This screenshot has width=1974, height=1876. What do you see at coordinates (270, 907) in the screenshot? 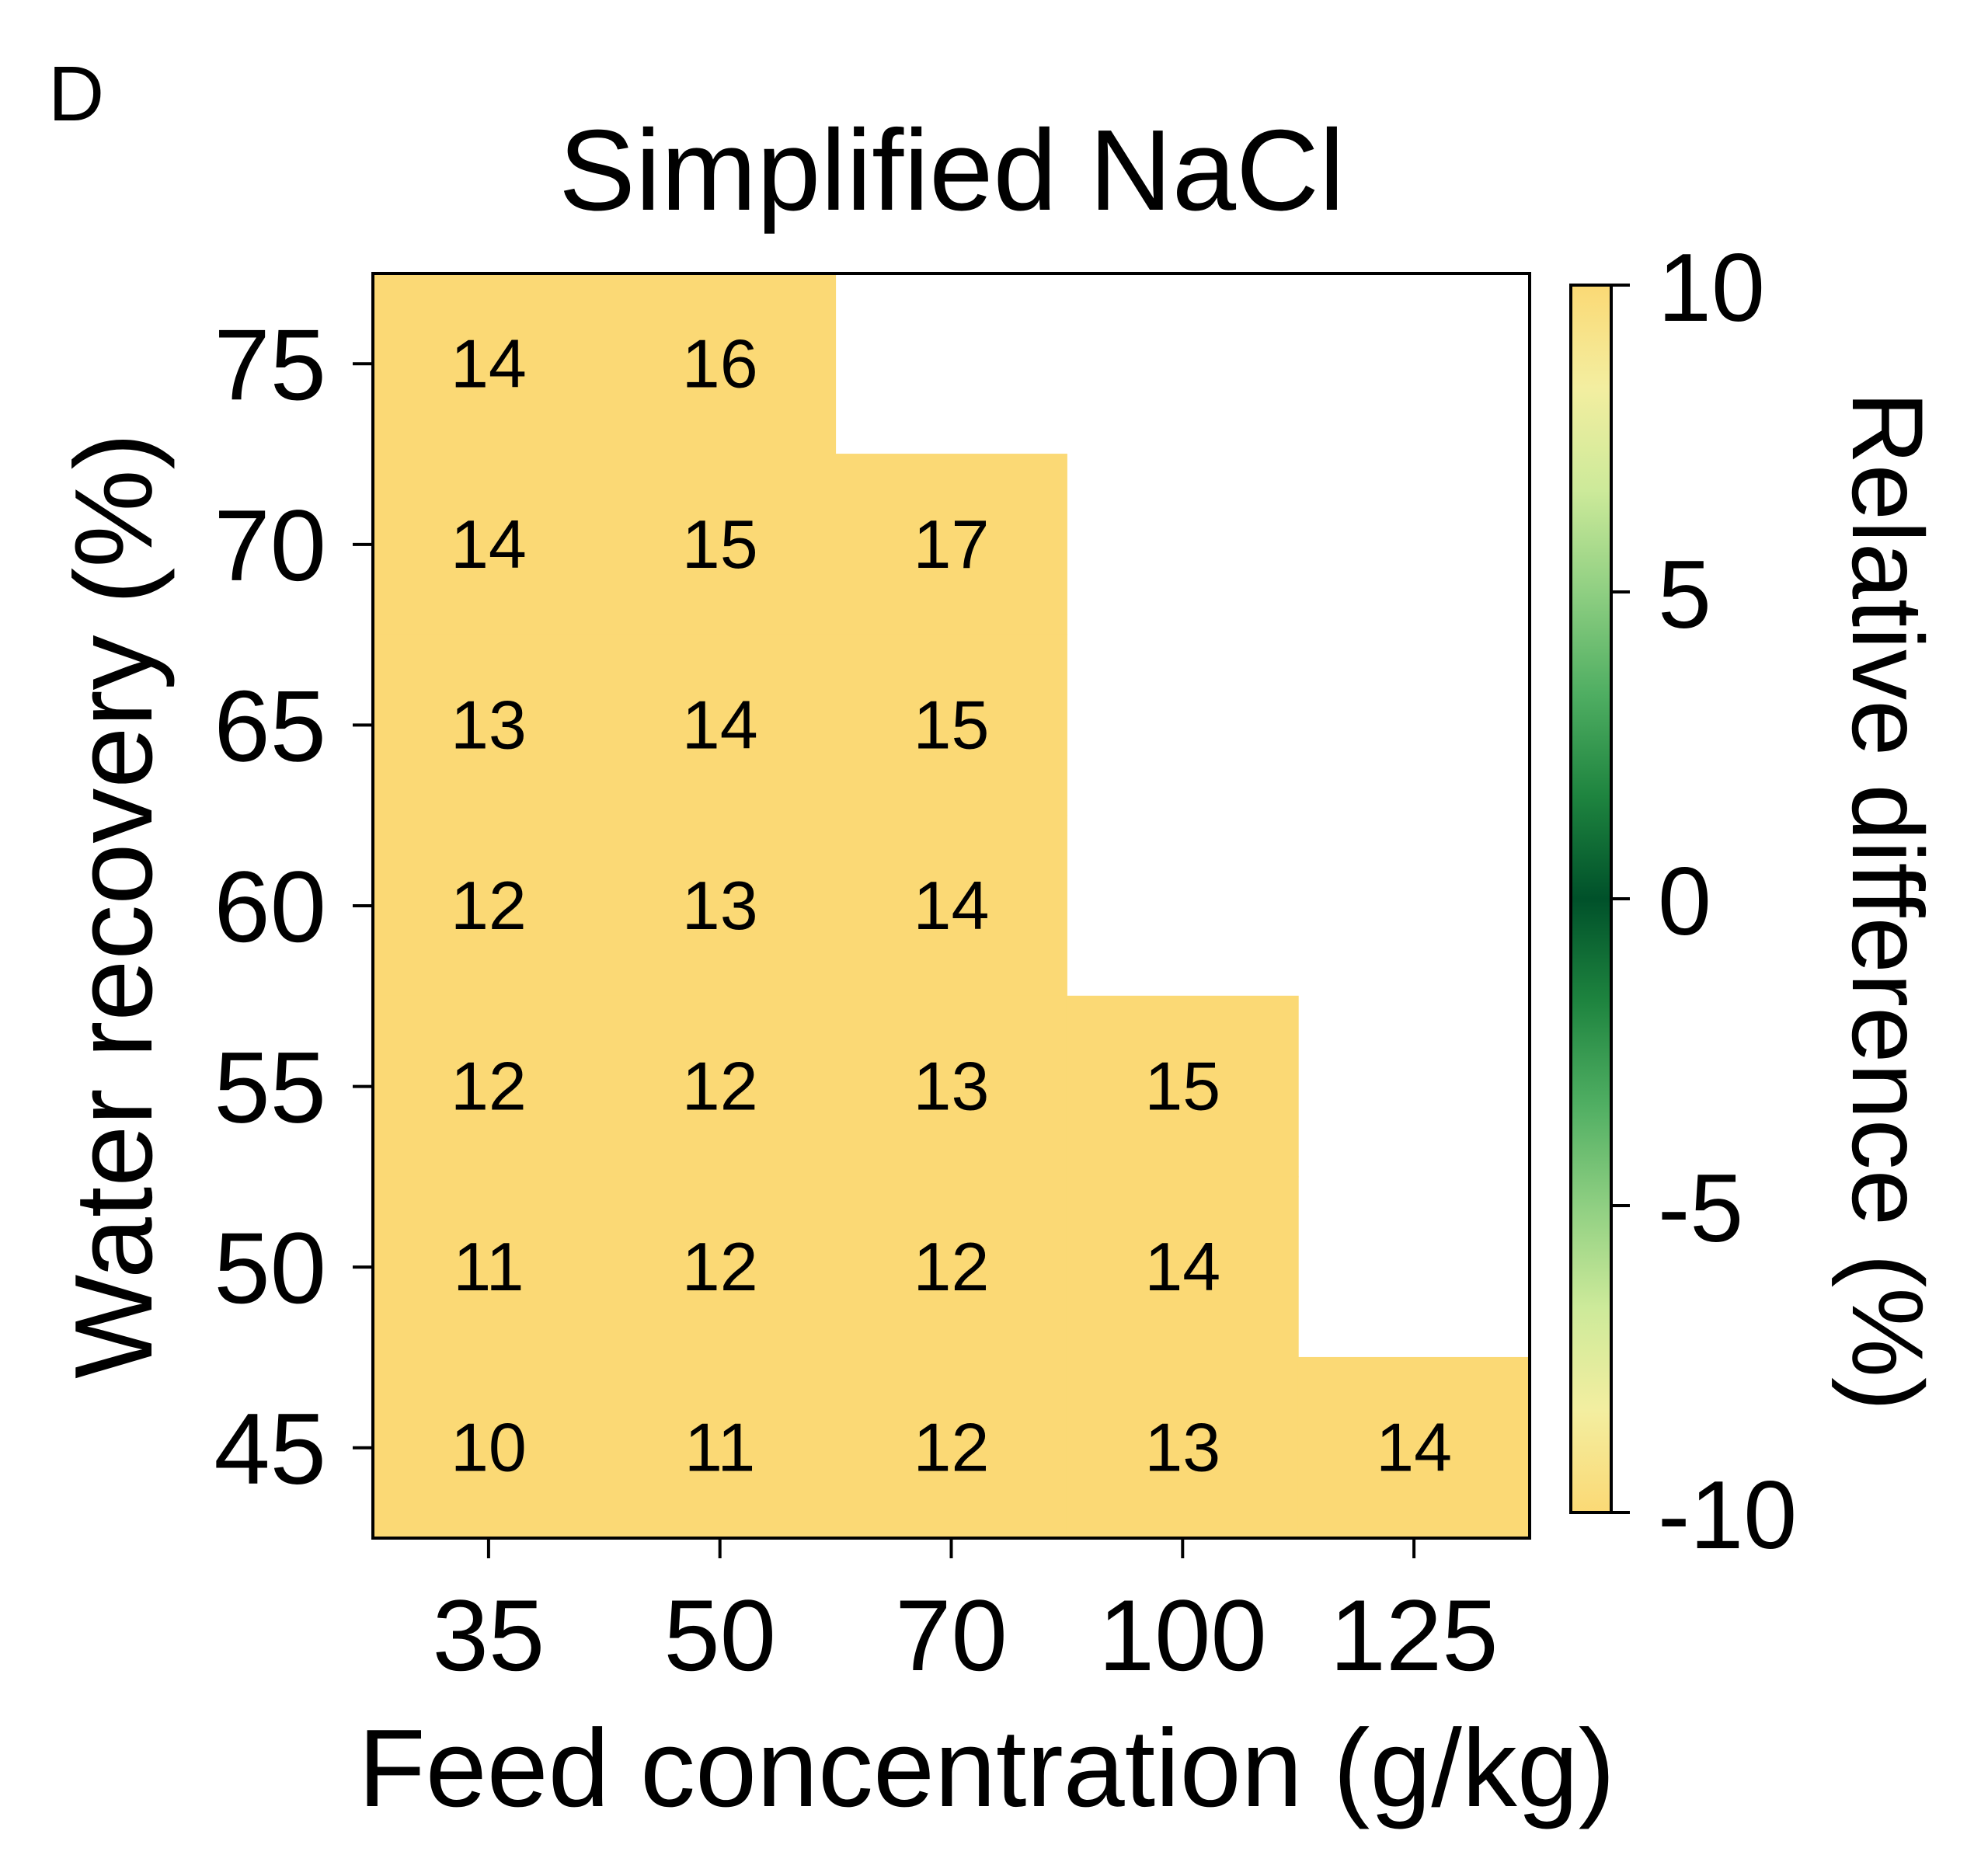
I see `y-tick-label: 60` at bounding box center [270, 907].